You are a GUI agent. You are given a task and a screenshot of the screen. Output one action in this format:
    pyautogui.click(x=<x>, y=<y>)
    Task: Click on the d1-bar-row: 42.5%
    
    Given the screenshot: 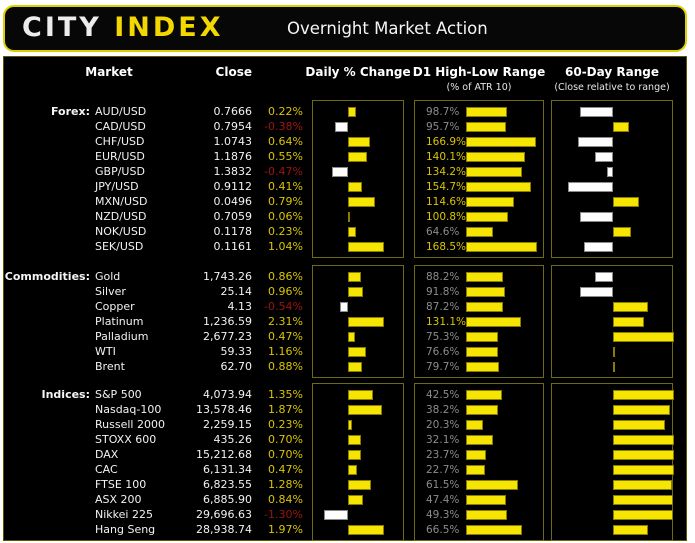 What is the action you would take?
    pyautogui.click(x=479, y=395)
    